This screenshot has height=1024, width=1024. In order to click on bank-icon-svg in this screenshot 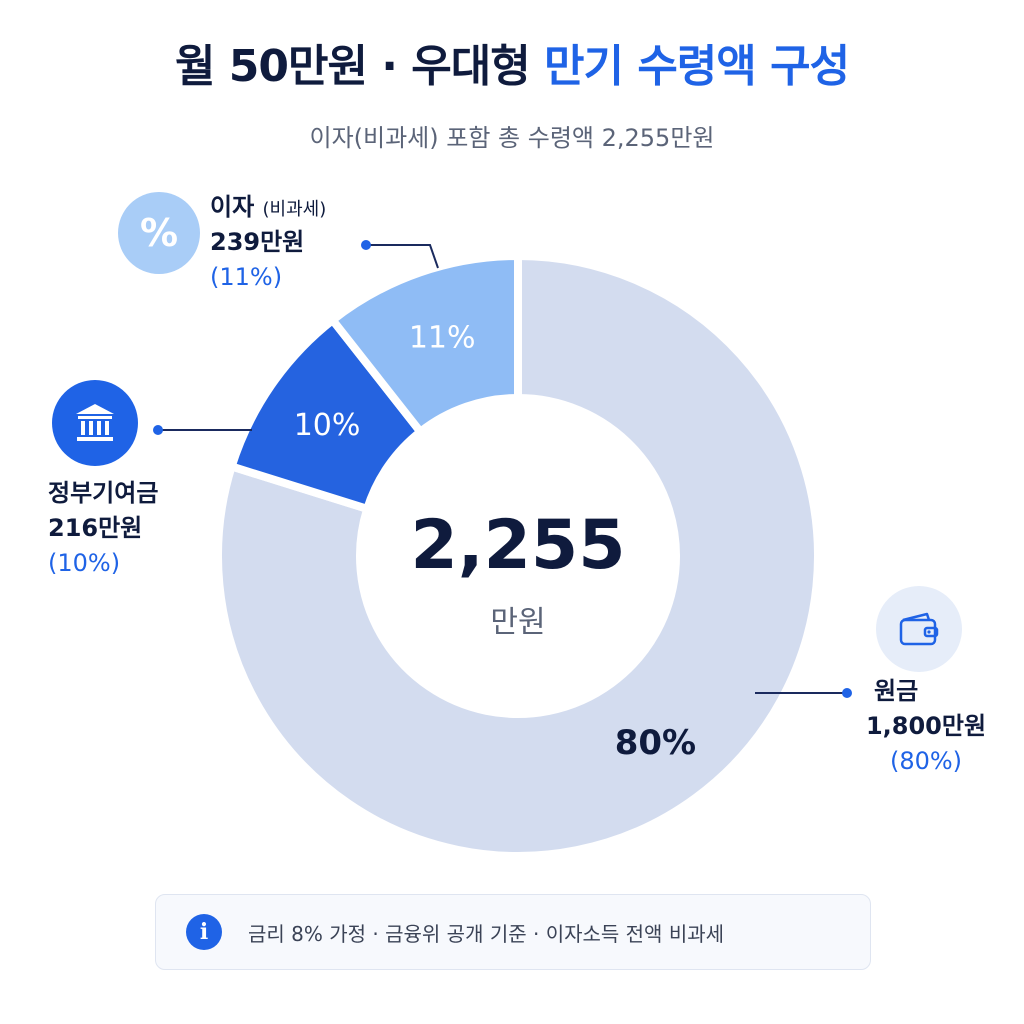, I will do `click(95, 422)`.